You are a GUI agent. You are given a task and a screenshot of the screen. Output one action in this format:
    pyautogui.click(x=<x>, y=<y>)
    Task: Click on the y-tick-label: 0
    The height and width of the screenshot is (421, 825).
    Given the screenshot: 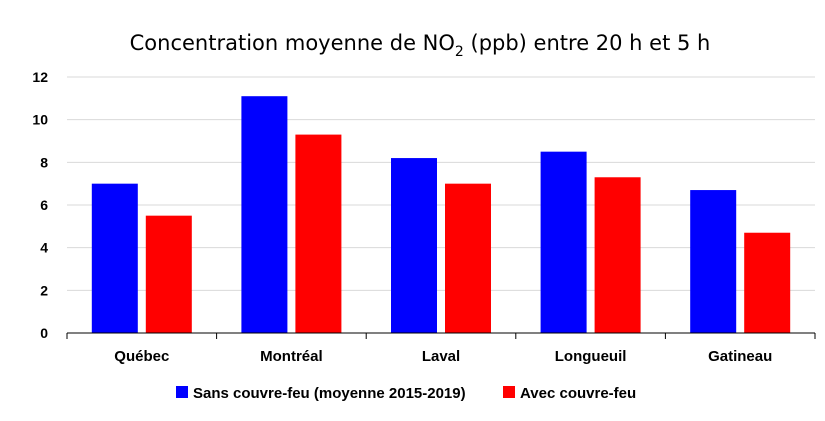 What is the action you would take?
    pyautogui.click(x=44, y=333)
    